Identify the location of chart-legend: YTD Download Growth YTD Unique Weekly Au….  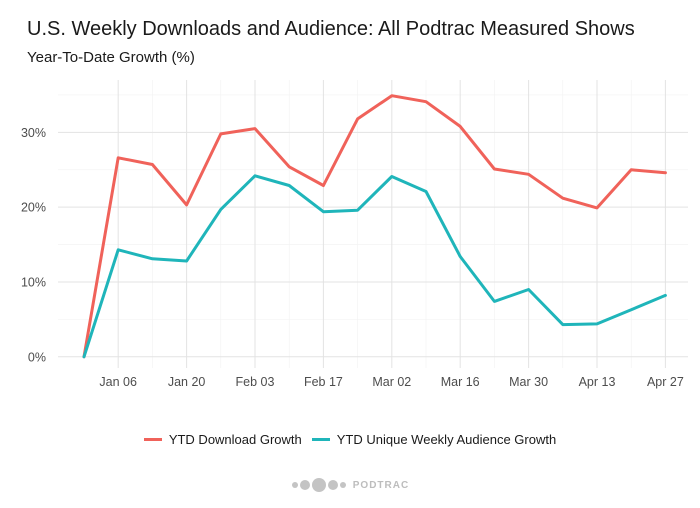
(350, 439).